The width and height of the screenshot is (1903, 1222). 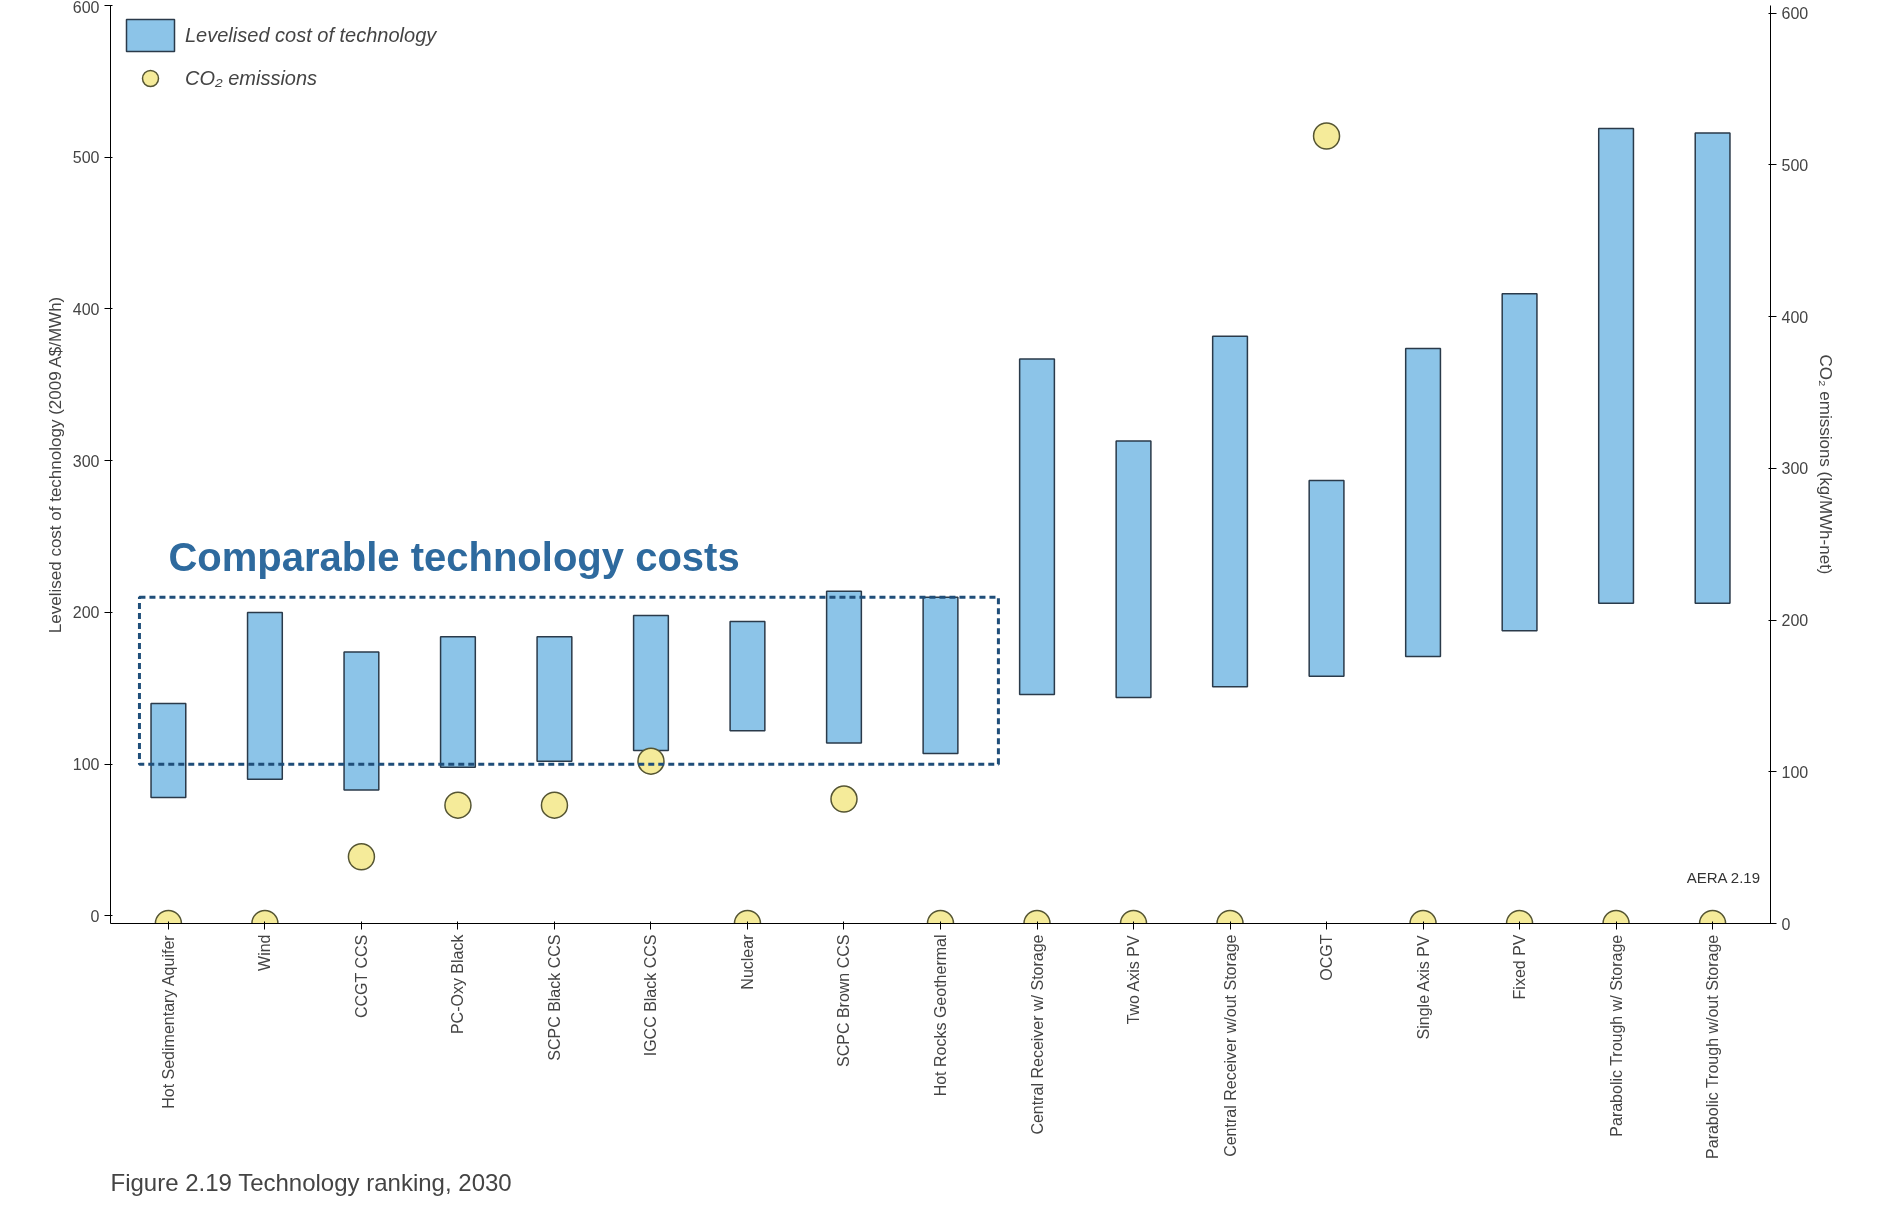 I want to click on x-tick-label: IGCC Black CCS, so click(x=651, y=995).